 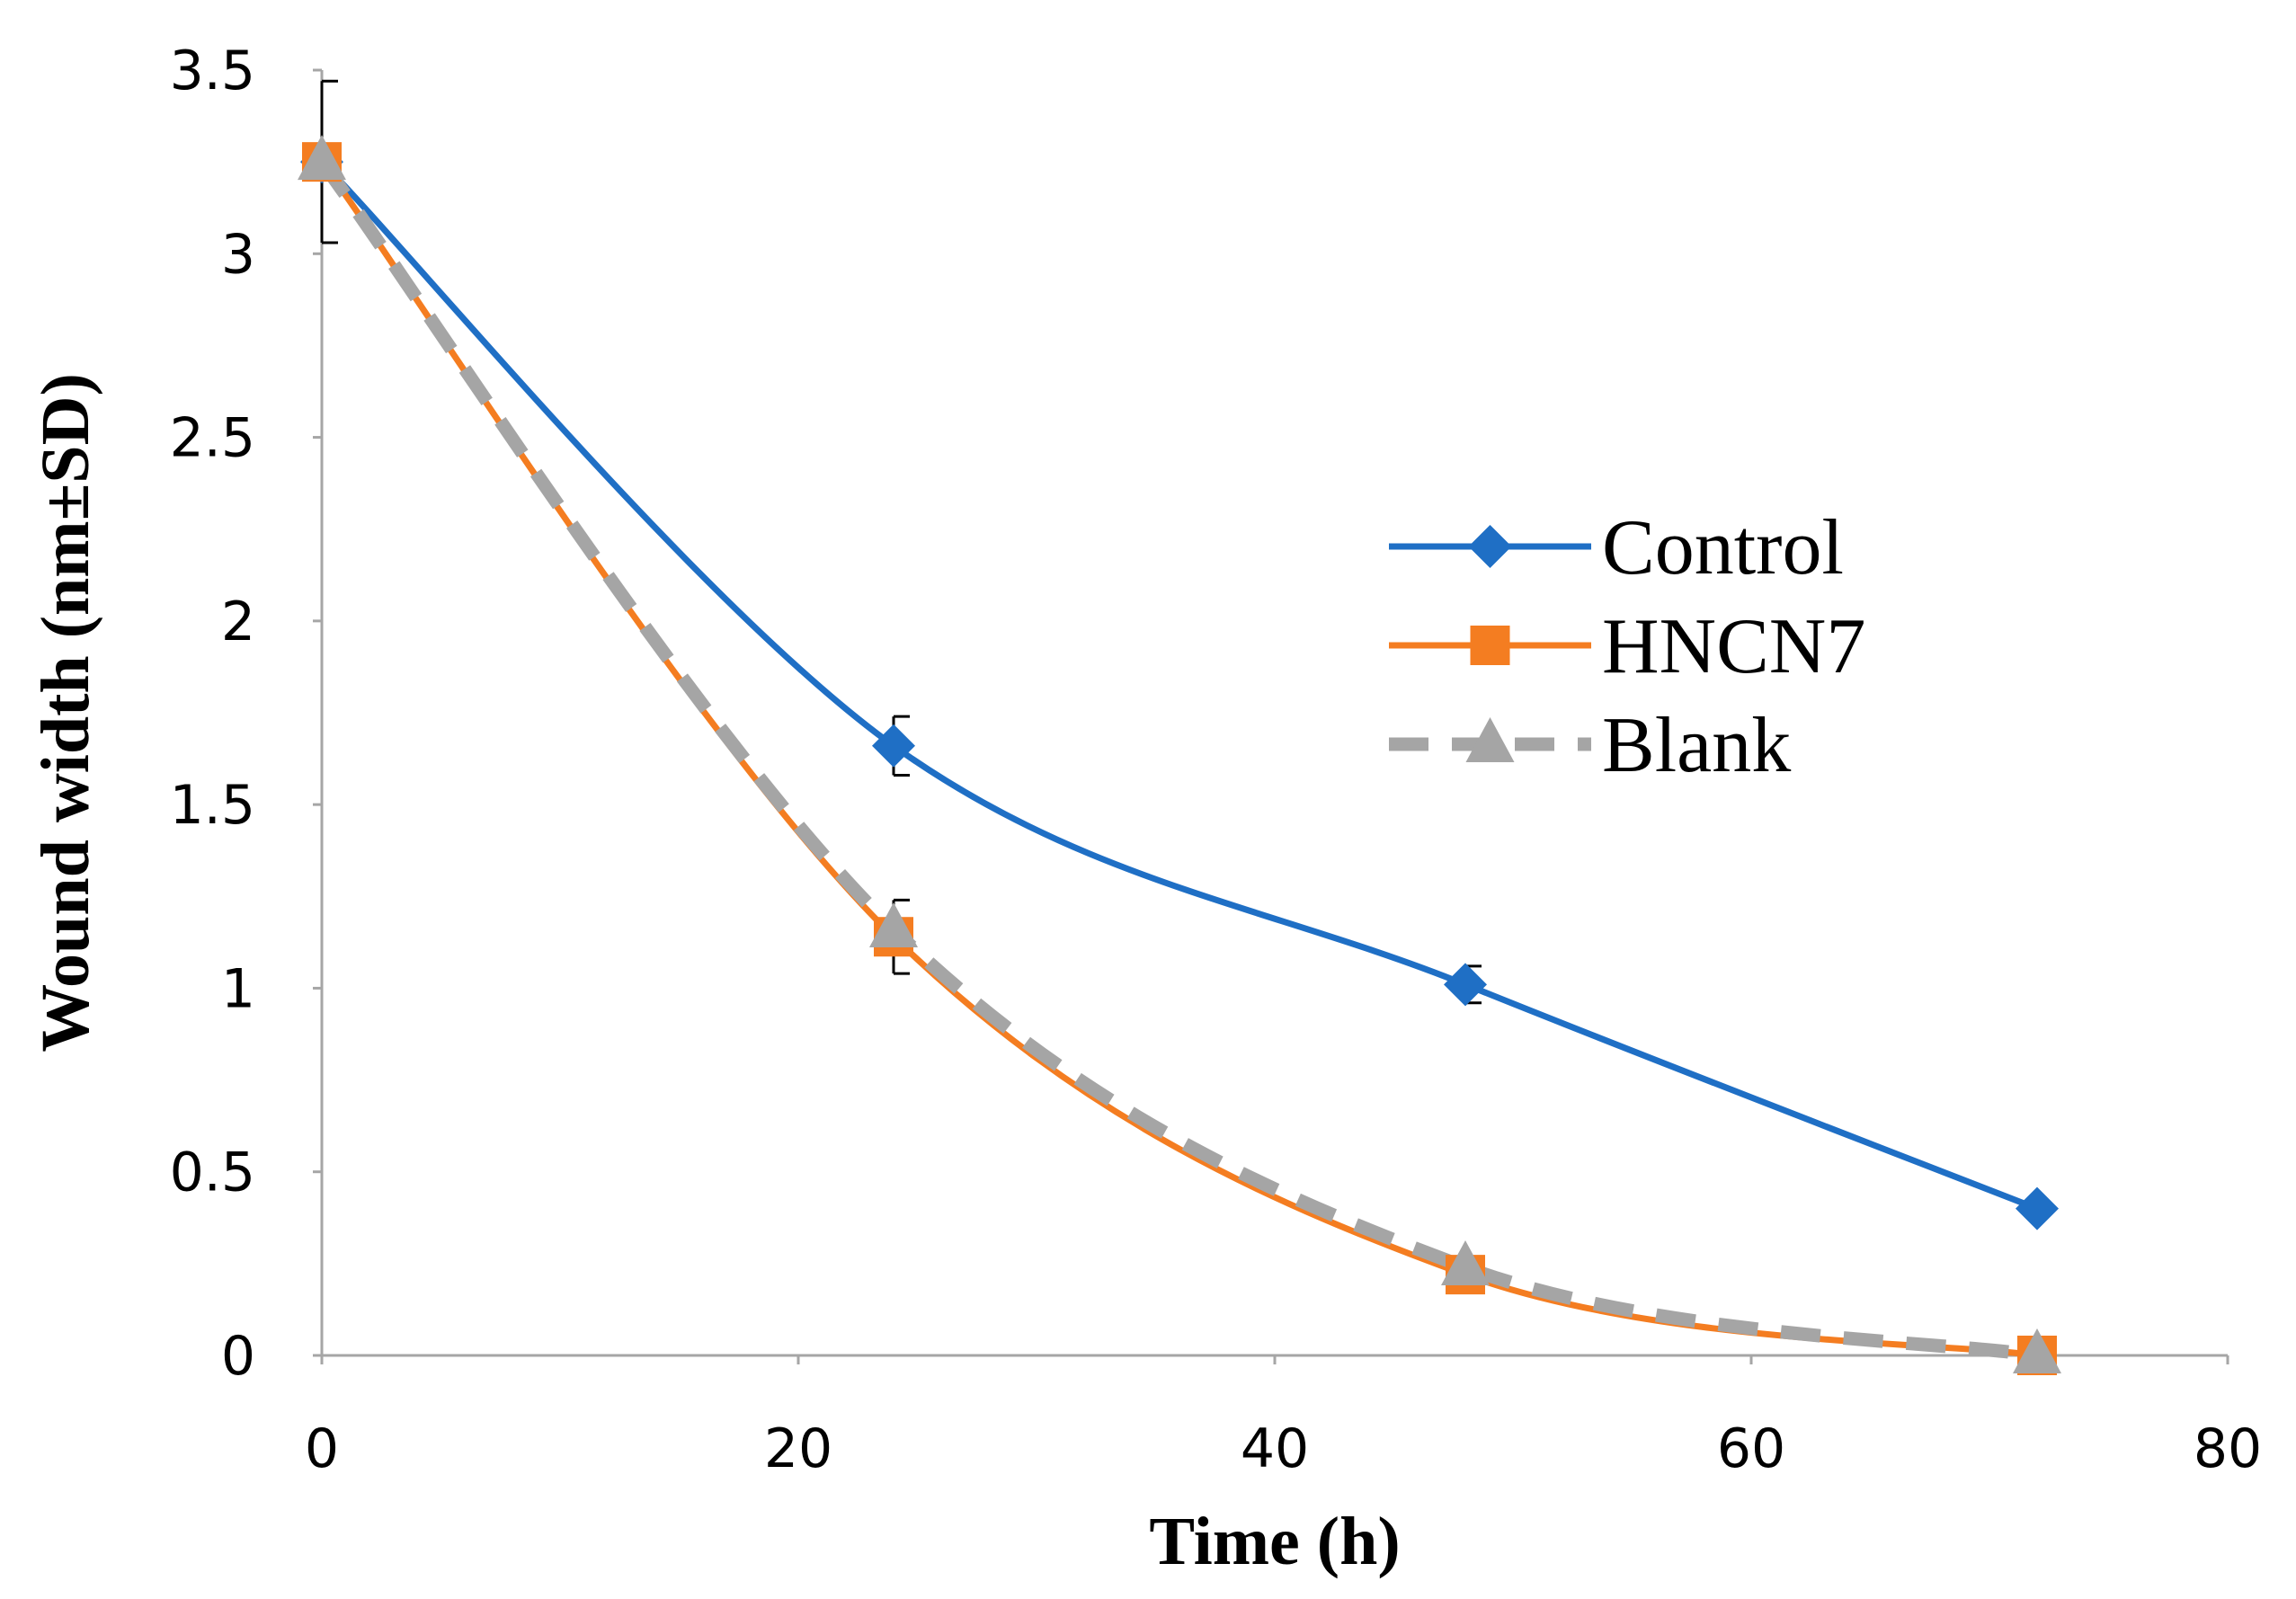 What do you see at coordinates (1274, 1541) in the screenshot?
I see `x-axis-title: Time (h)` at bounding box center [1274, 1541].